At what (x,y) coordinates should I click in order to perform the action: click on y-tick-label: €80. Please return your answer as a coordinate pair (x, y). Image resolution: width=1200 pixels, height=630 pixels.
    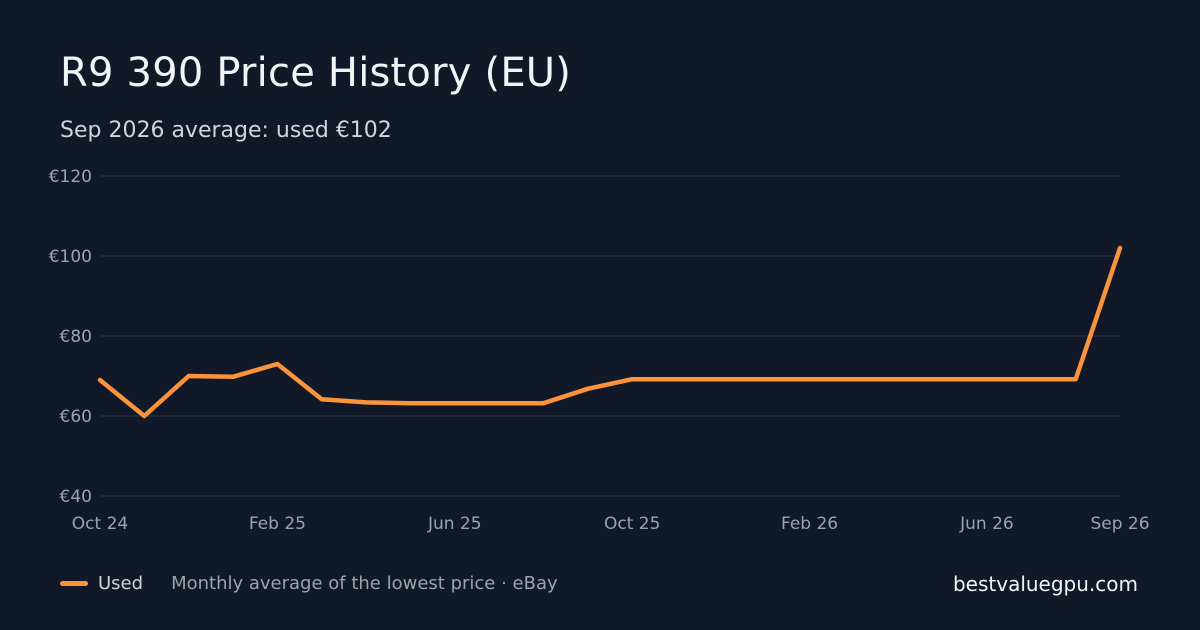
    Looking at the image, I should click on (76, 337).